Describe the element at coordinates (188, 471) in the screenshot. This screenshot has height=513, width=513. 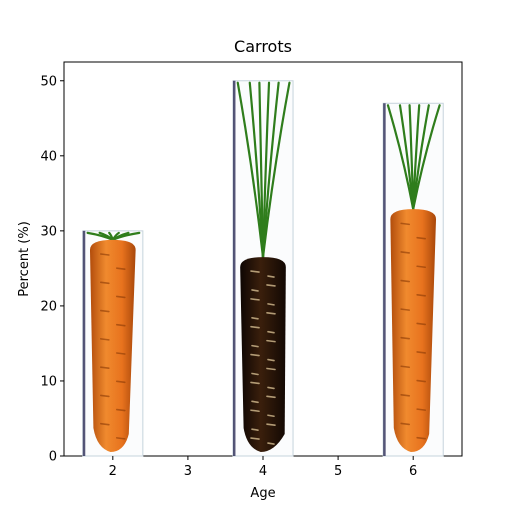
I see `x-tick-label-3: 3` at that location.